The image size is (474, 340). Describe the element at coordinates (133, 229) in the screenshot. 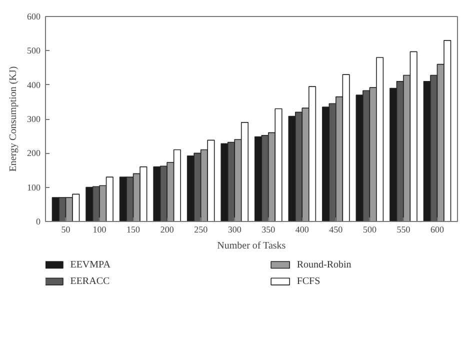

I see `x-tick-label: 150` at that location.